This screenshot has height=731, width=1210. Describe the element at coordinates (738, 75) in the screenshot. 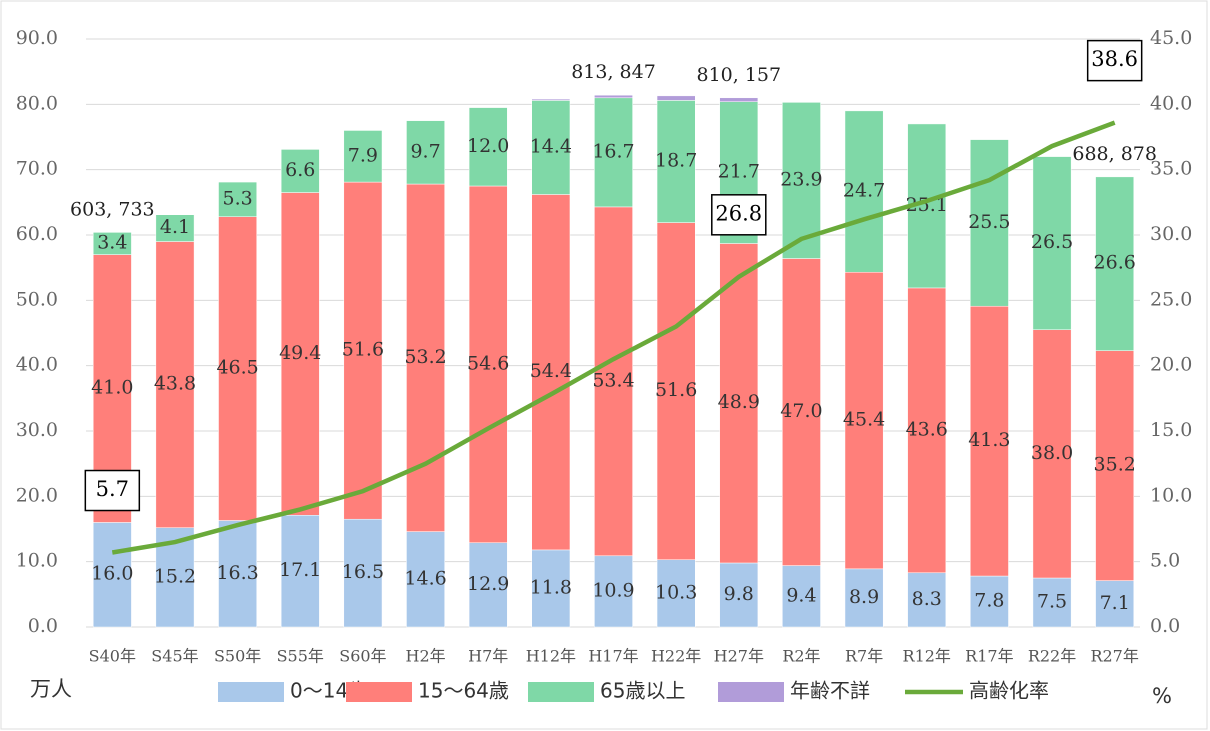

I see `total-annotation: 810, 157` at that location.